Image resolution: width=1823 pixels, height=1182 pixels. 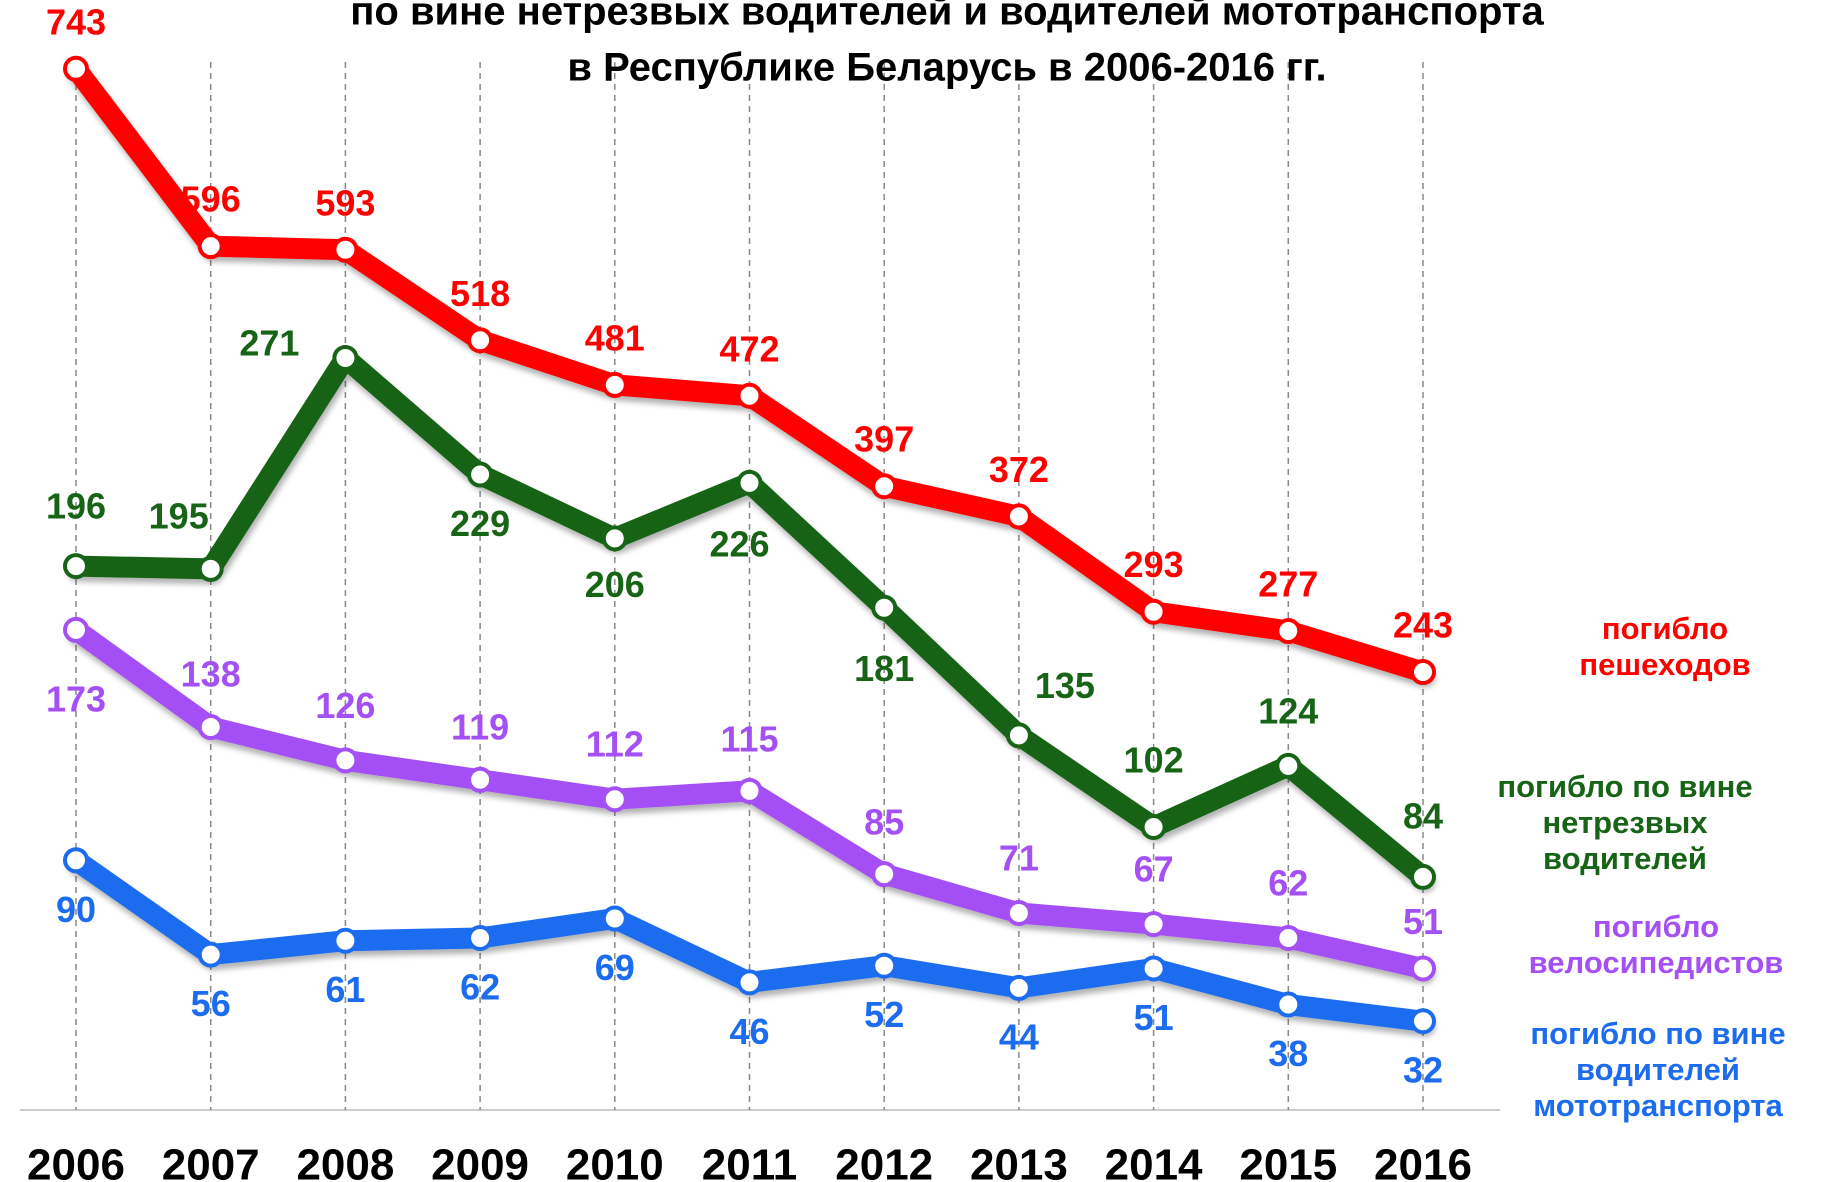 I want to click on data-label: 181, so click(x=884, y=668).